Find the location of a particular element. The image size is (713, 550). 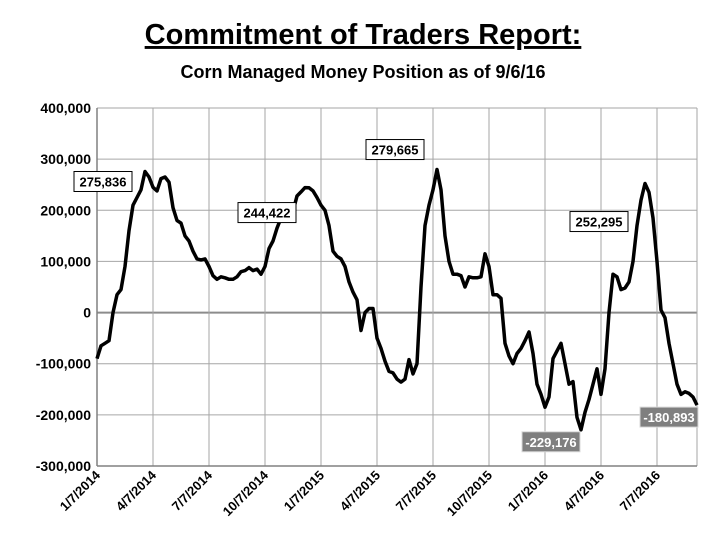

x-tick-label: 10/7/2014 is located at coordinates (246, 493).